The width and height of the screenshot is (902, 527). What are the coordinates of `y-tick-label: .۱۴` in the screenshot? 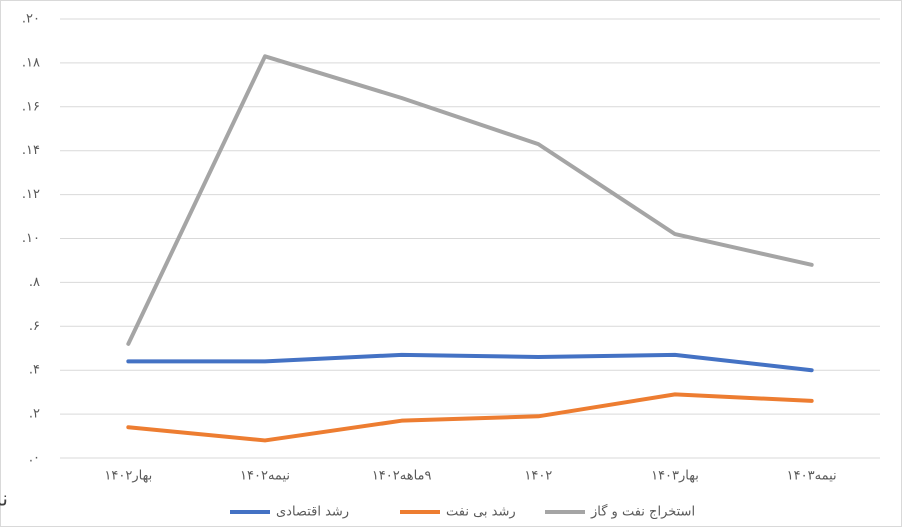 It's located at (31, 150).